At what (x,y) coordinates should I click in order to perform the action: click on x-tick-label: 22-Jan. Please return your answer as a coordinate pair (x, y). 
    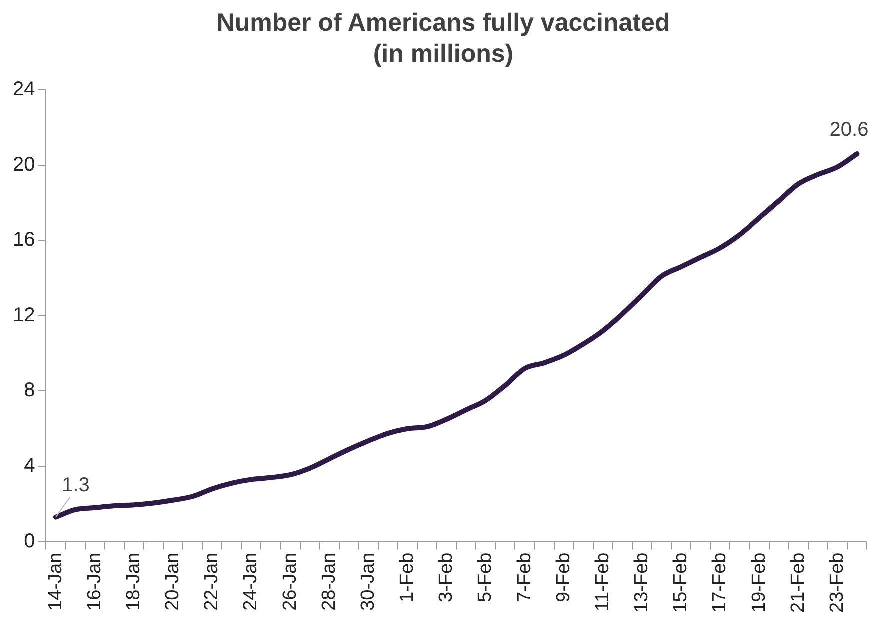
    Looking at the image, I should click on (212, 581).